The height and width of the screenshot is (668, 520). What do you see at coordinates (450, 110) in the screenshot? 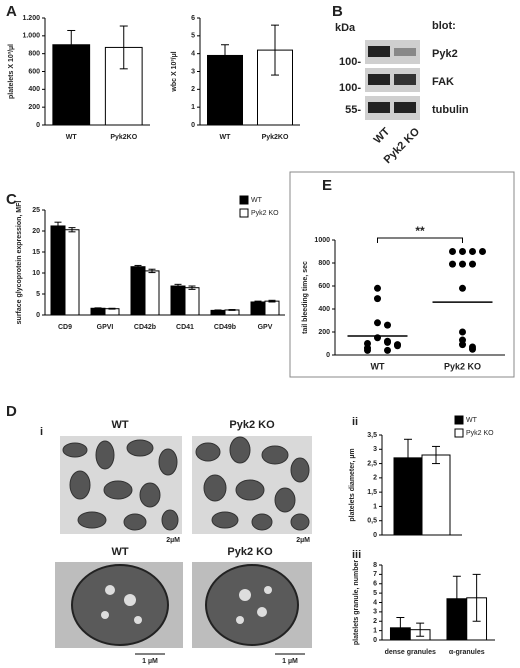
I see `protein: tubulin` at bounding box center [450, 110].